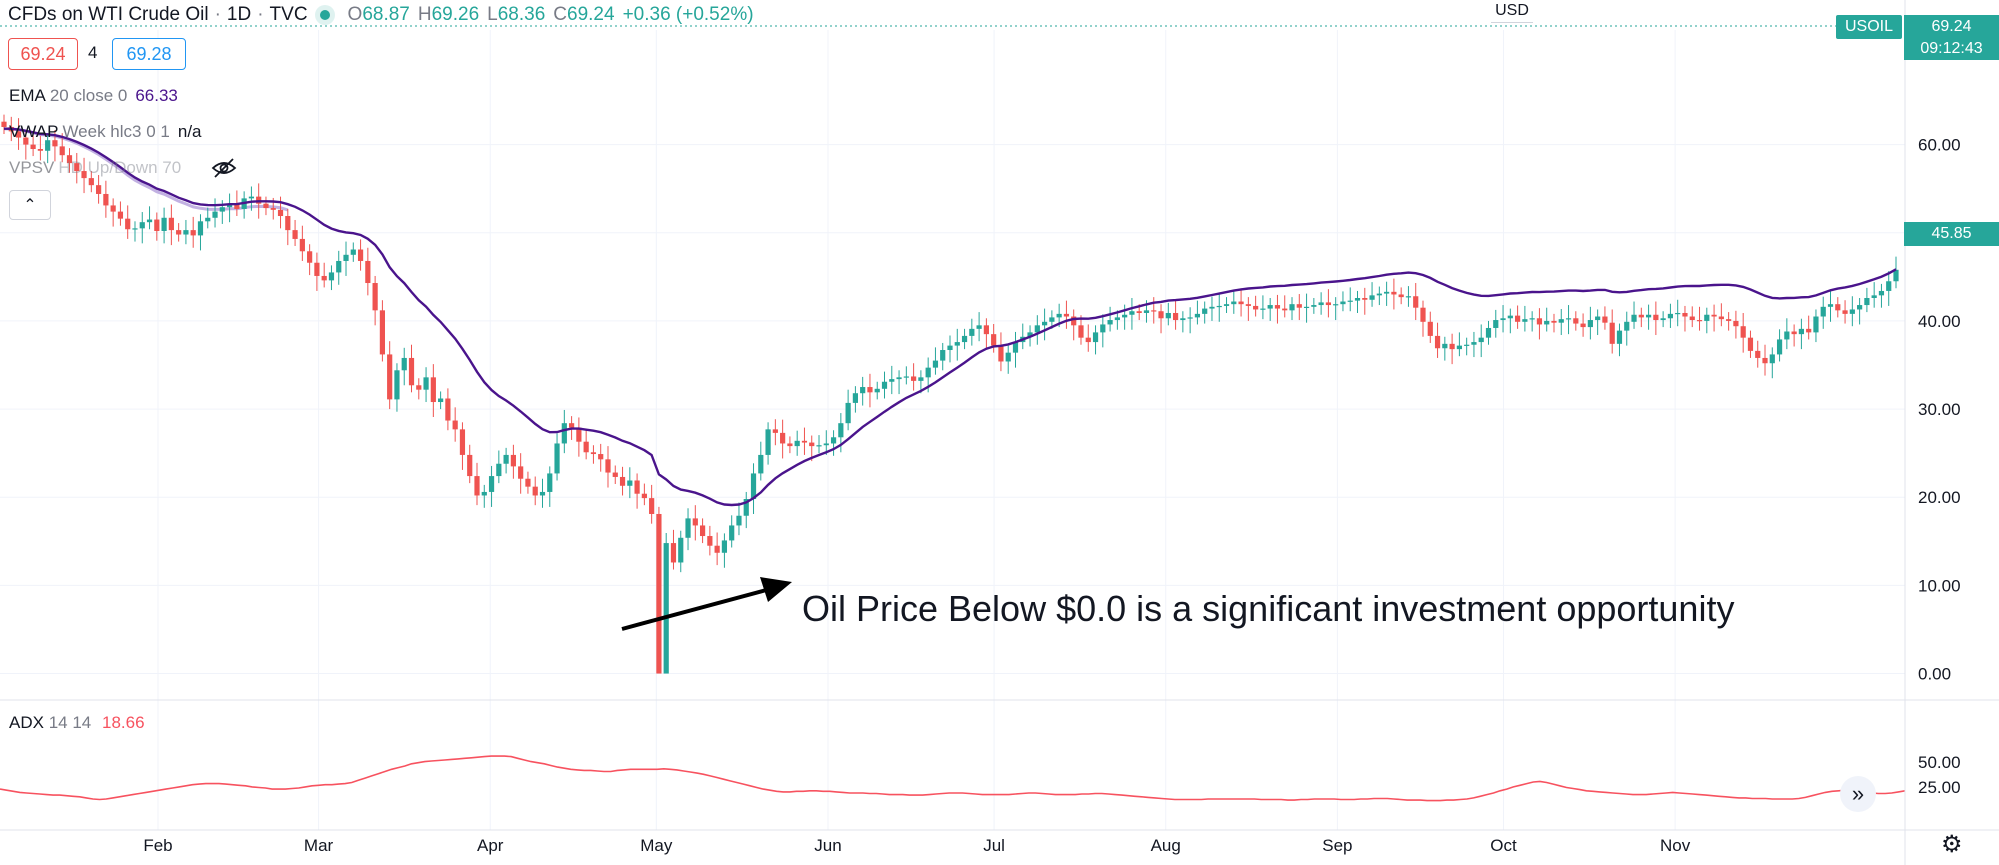 The image size is (1999, 865). Describe the element at coordinates (77, 723) in the screenshot. I see `adx-legend: ADX 14 14 18.66` at that location.